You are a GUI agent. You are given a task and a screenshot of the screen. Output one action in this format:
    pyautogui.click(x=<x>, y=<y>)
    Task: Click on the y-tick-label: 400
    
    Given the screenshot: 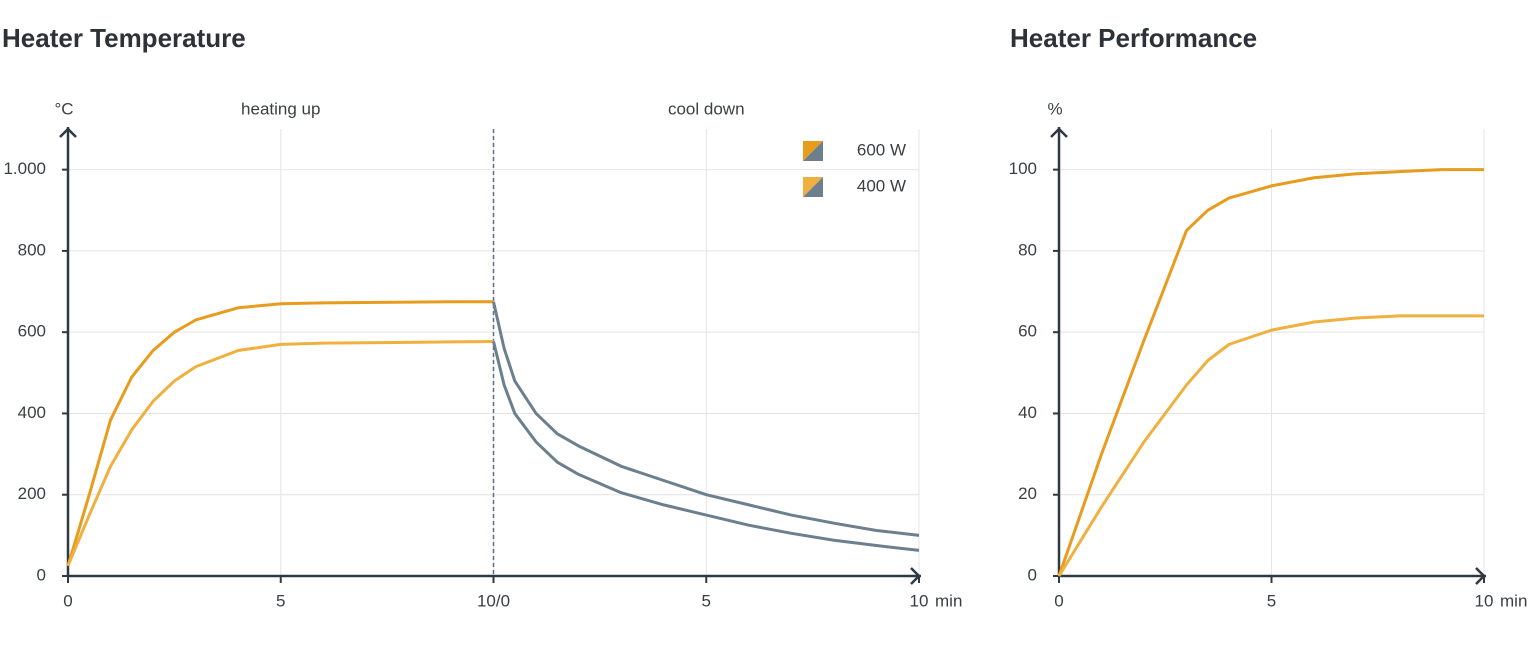 What is the action you would take?
    pyautogui.click(x=32, y=412)
    